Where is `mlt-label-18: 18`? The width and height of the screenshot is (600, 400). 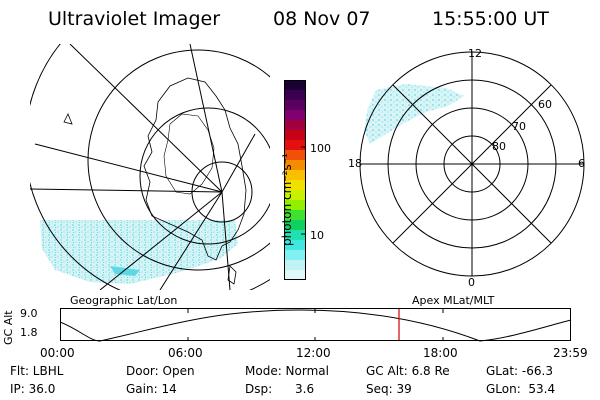
mlt-label-18: 18 is located at coordinates (355, 163).